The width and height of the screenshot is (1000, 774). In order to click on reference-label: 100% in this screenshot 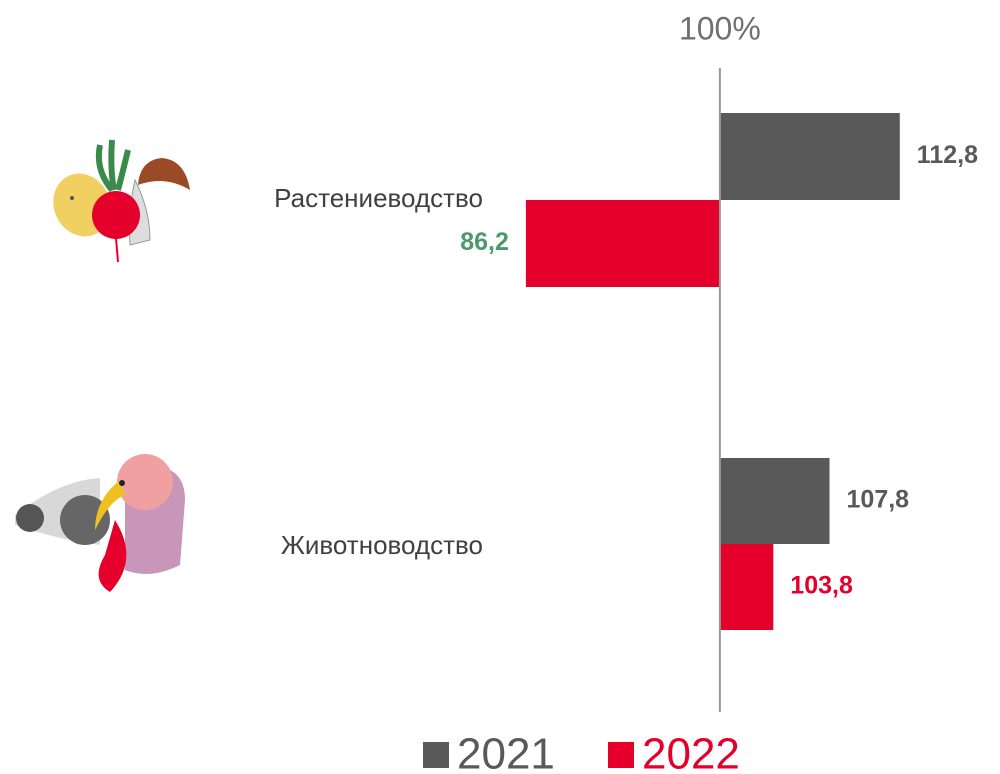, I will do `click(720, 28)`.